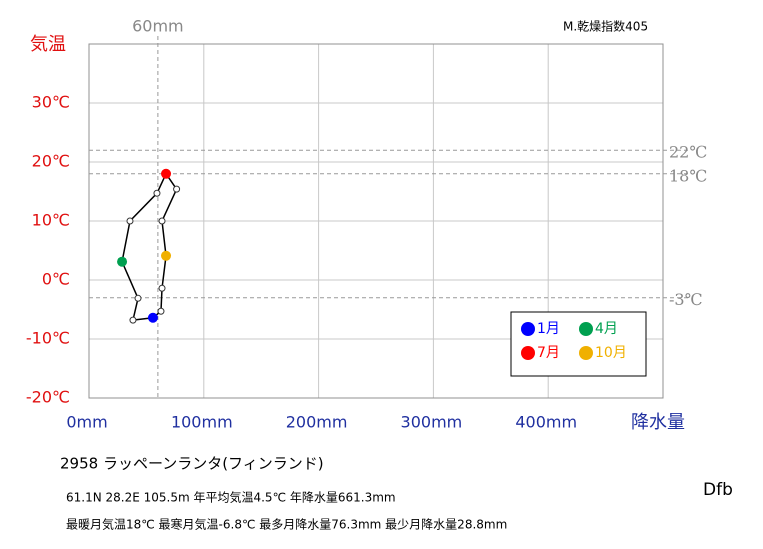 The image size is (763, 549). I want to click on legend-label: 4月, so click(606, 329).